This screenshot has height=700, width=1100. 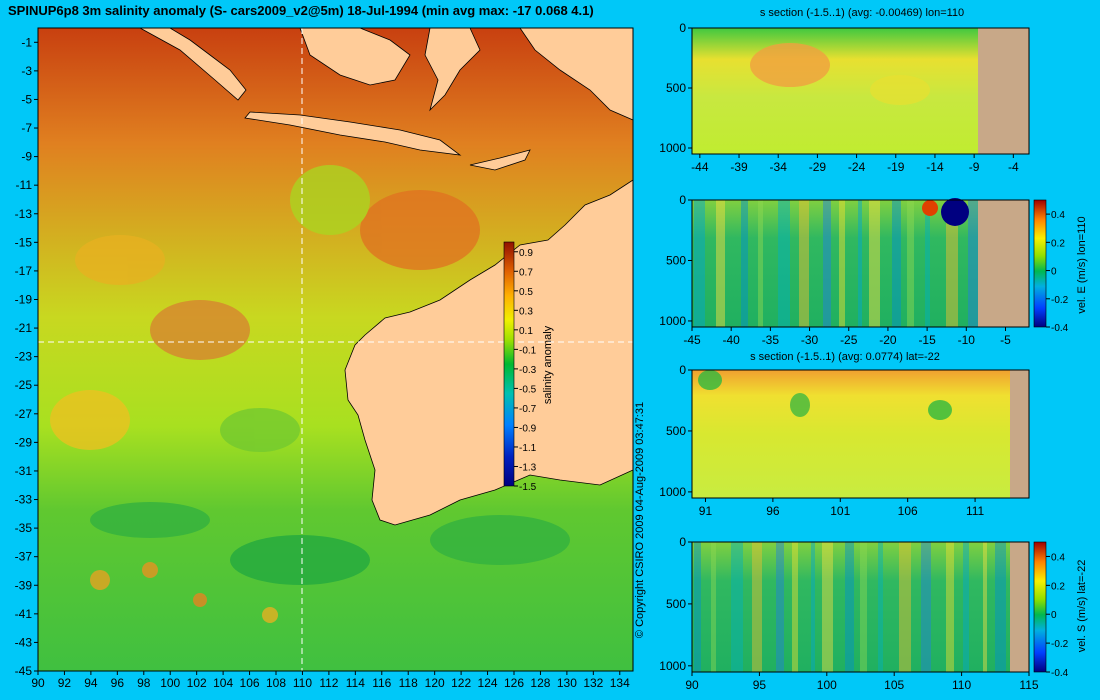 I want to click on salinity-colorbar-tick-label: 0.3, so click(x=526, y=311).